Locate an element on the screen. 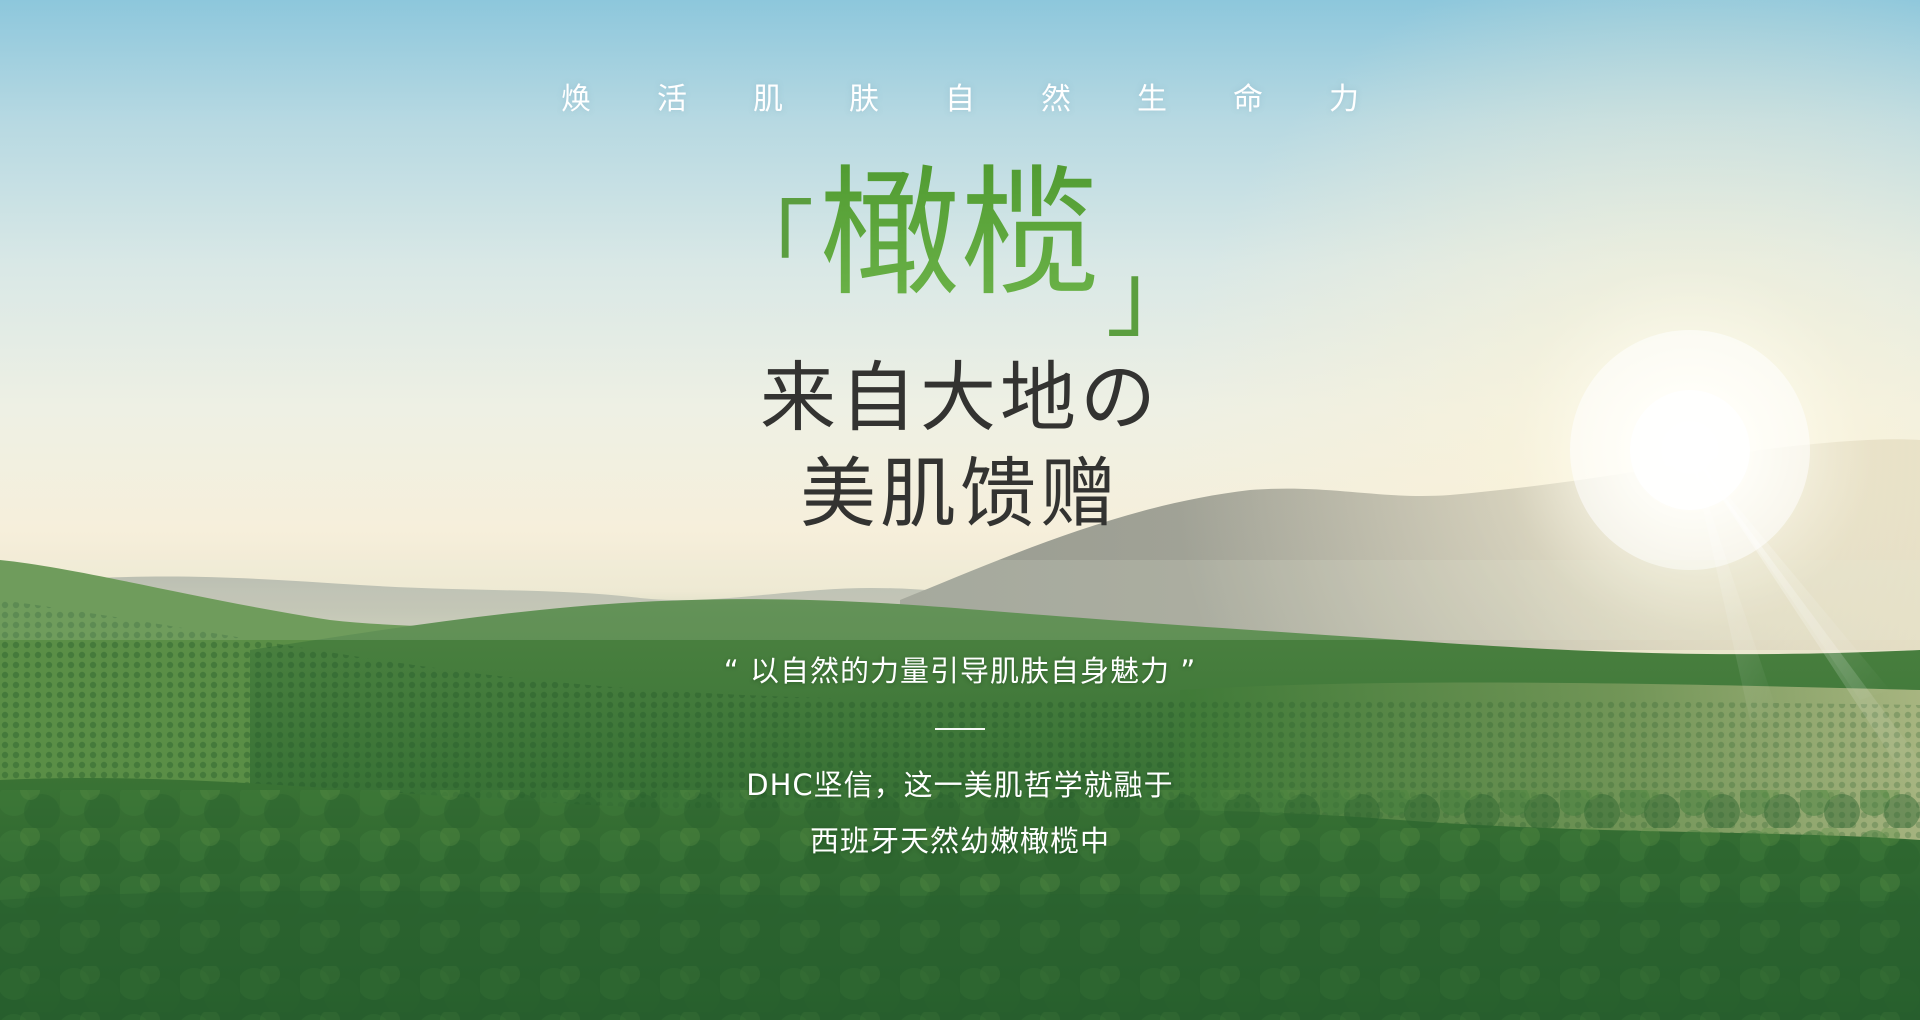 The image size is (1920, 1020). divider is located at coordinates (960, 729).